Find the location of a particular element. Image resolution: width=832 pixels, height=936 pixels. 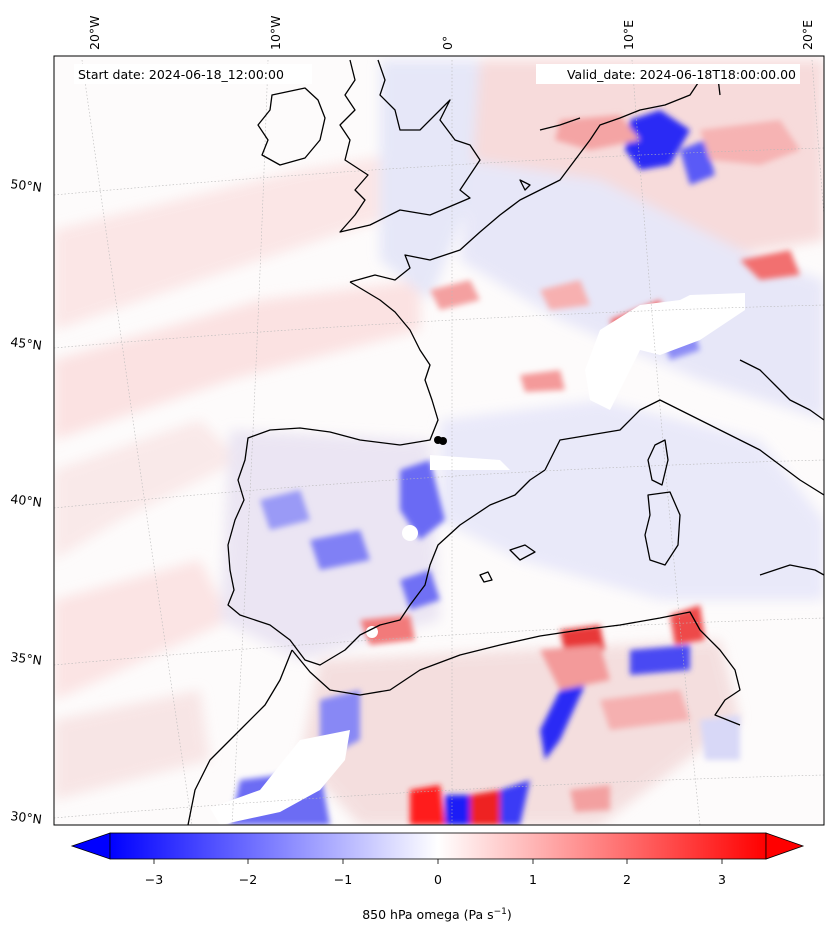

colorbar-gradient is located at coordinates (438, 846).